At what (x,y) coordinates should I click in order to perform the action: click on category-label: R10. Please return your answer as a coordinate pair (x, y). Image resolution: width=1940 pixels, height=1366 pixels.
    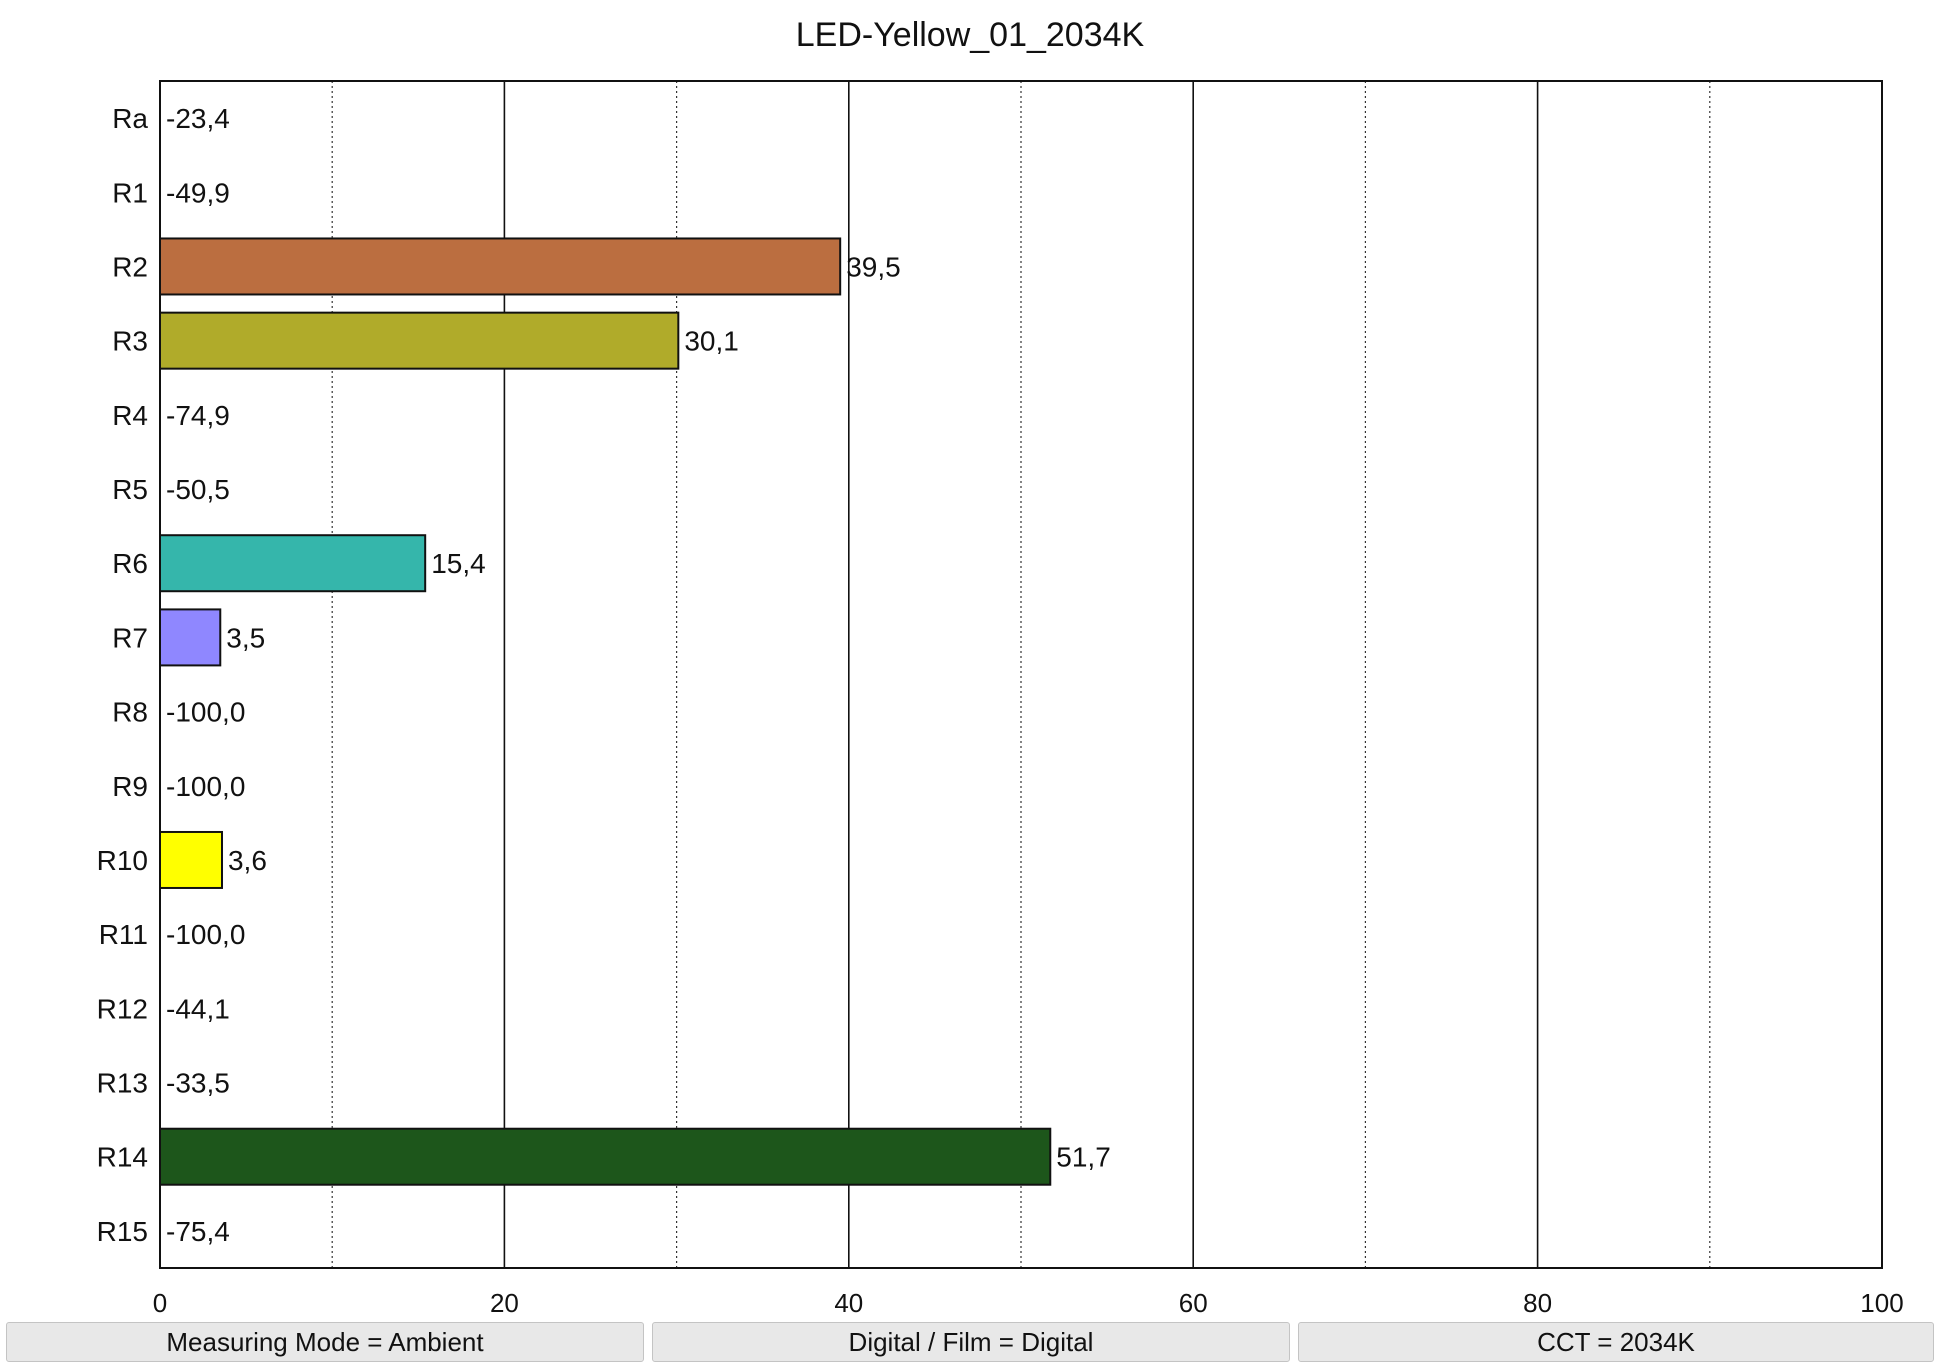
    Looking at the image, I should click on (122, 860).